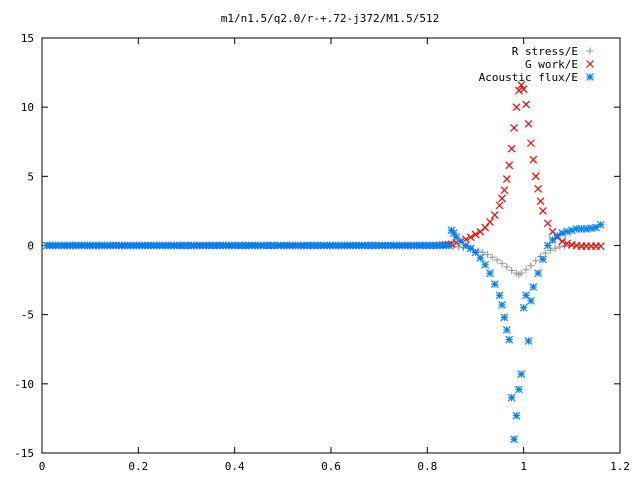  What do you see at coordinates (30, 246) in the screenshot?
I see `y-tick-label: 0` at bounding box center [30, 246].